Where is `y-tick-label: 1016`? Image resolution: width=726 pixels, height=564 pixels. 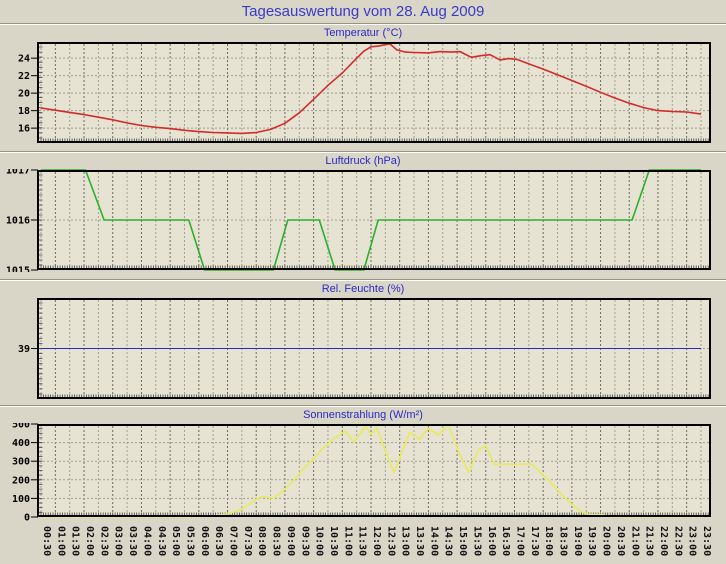
y-tick-label: 1016 is located at coordinates (18, 221).